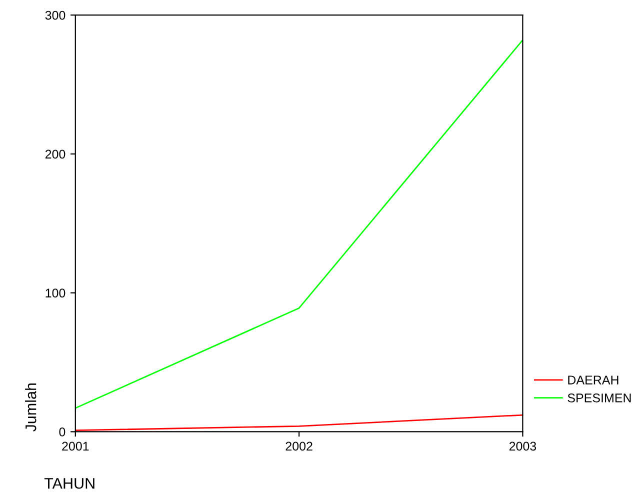  Describe the element at coordinates (55, 154) in the screenshot. I see `y-tick-label: 200` at that location.